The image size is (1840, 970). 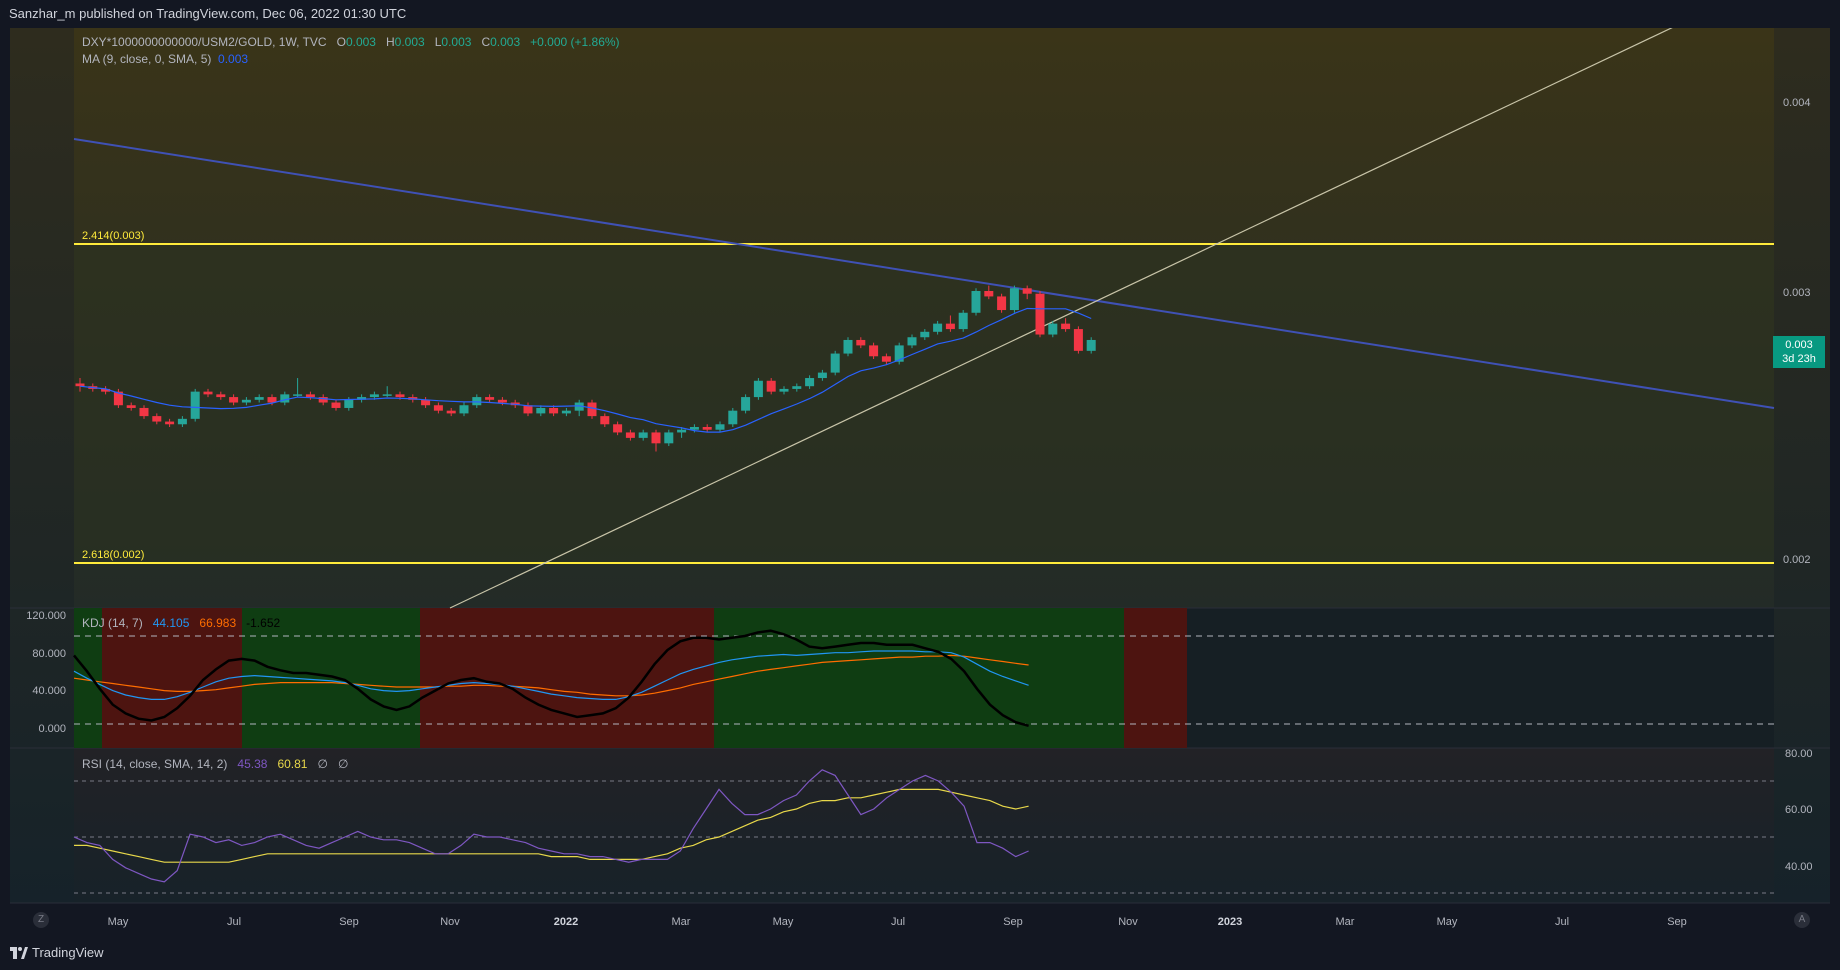 What do you see at coordinates (1802, 482) in the screenshot?
I see `price-axis-bg` at bounding box center [1802, 482].